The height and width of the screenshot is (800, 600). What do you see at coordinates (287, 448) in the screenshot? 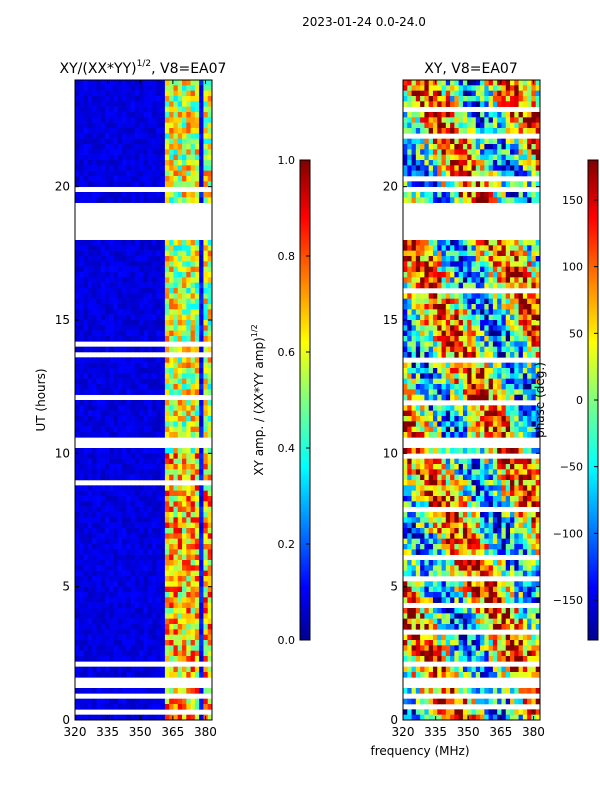
I see `amp-colorbar-tick-label: 0.4` at bounding box center [287, 448].